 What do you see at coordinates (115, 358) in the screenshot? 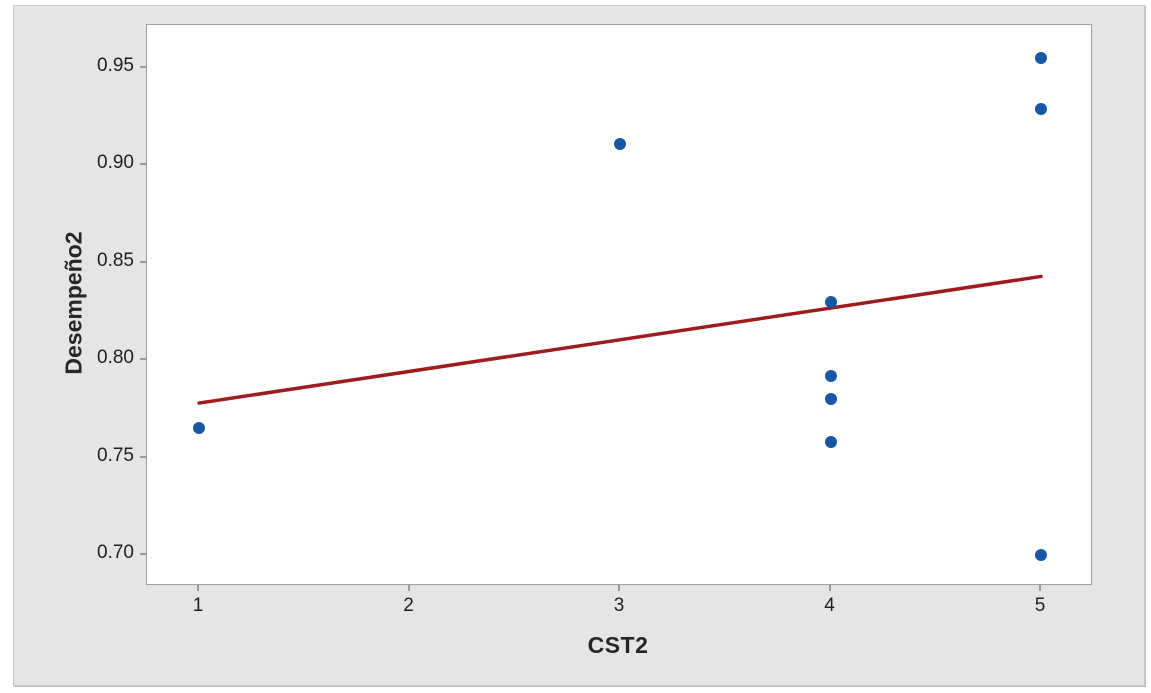
I see `y-axis-tick-label: 0.80` at bounding box center [115, 358].